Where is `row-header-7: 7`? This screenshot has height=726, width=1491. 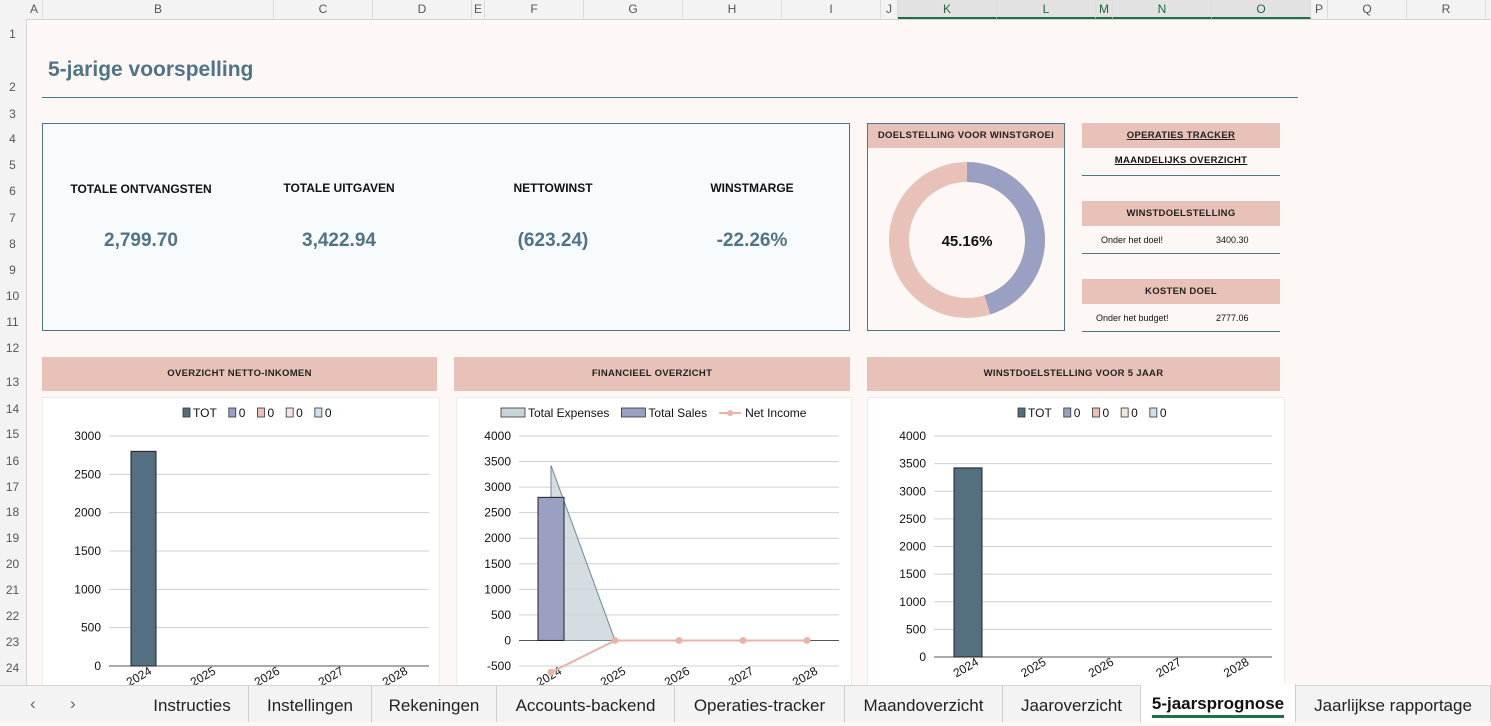
row-header-7: 7 is located at coordinates (12, 218).